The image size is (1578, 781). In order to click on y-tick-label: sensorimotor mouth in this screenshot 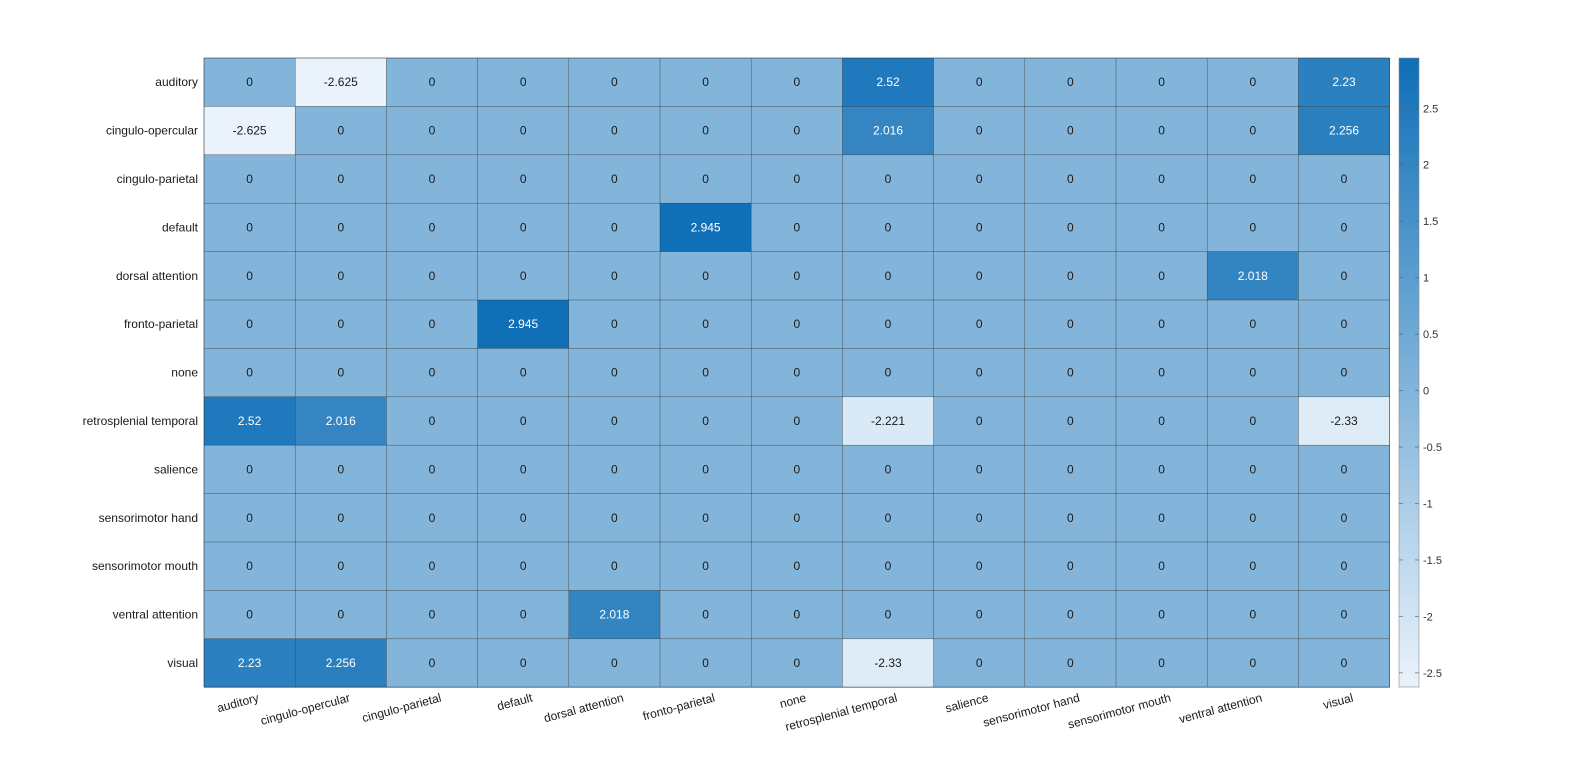, I will do `click(145, 566)`.